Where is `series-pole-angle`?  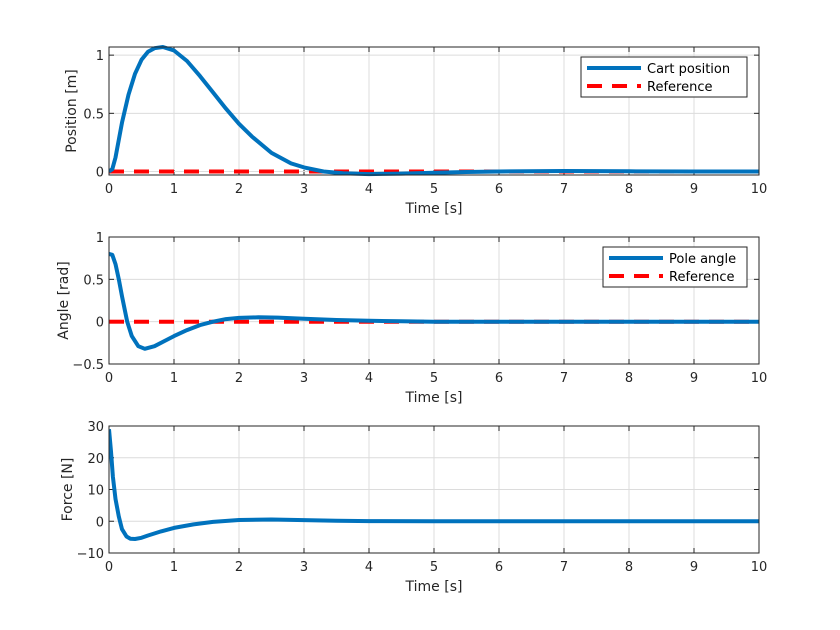 series-pole-angle is located at coordinates (434, 301).